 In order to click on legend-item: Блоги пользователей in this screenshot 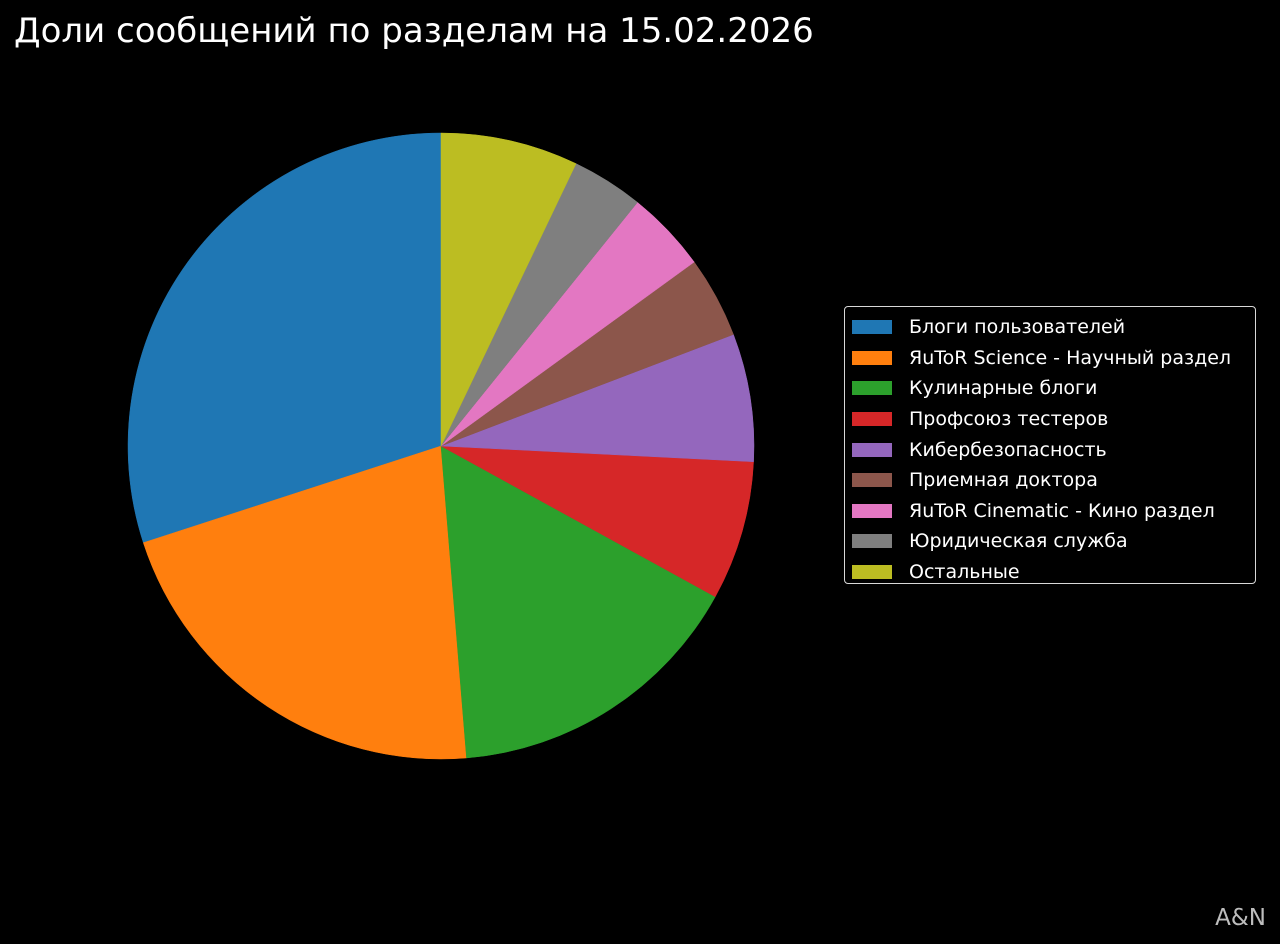, I will do `click(1053, 327)`.